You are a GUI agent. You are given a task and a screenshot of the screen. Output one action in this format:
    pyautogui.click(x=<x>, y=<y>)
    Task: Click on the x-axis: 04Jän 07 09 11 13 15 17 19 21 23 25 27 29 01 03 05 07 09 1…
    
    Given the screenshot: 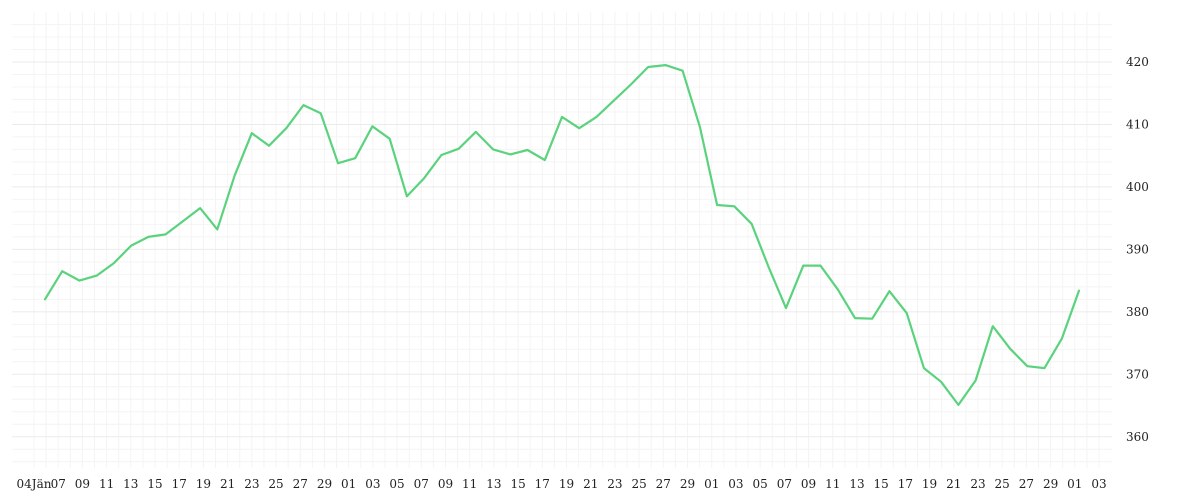 What is the action you would take?
    pyautogui.click(x=562, y=484)
    